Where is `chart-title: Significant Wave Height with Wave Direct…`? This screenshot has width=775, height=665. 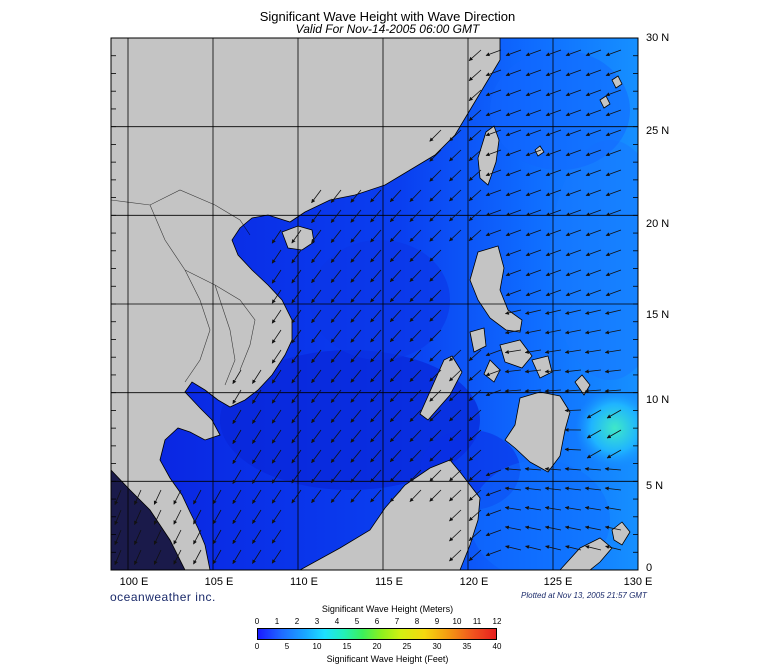
chart-title: Significant Wave Height with Wave Direct… is located at coordinates (387, 16).